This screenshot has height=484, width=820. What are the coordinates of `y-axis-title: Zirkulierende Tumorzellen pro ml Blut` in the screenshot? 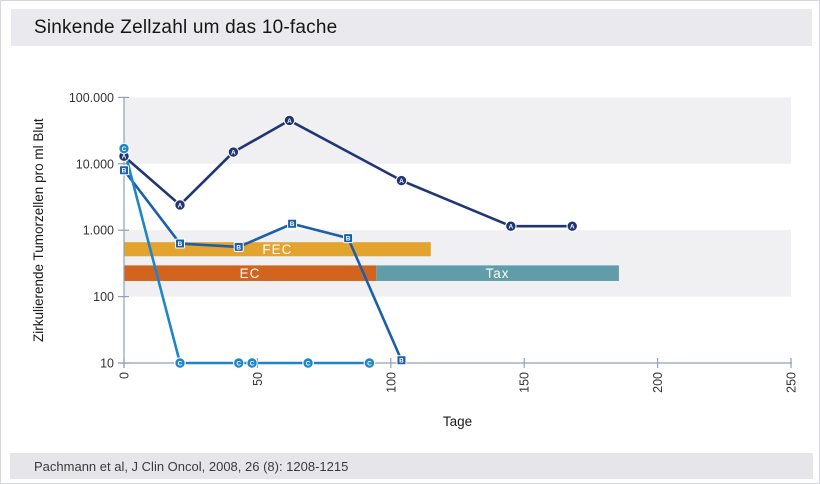 It's located at (38, 230).